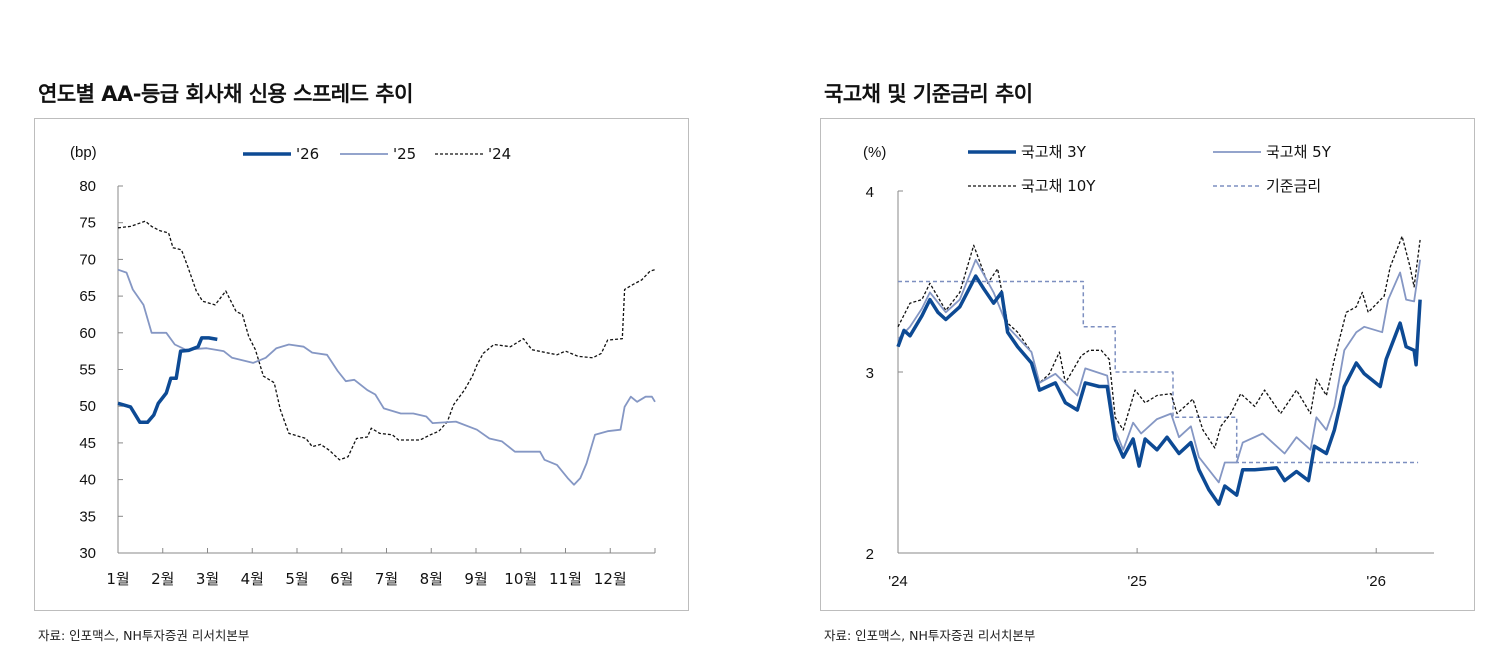 The image size is (1490, 666). Describe the element at coordinates (207, 579) in the screenshot. I see `left-x-tick-label: 3월` at that location.